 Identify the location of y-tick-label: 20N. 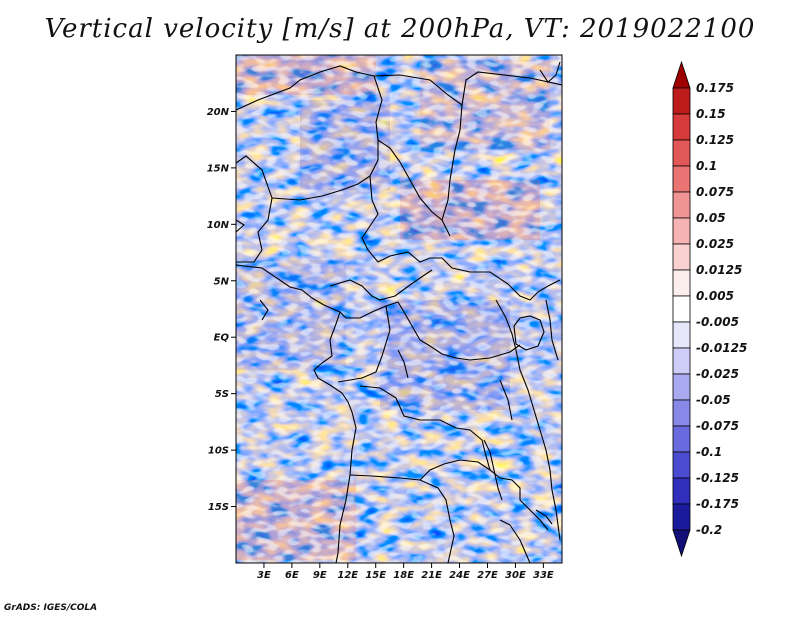
(218, 112).